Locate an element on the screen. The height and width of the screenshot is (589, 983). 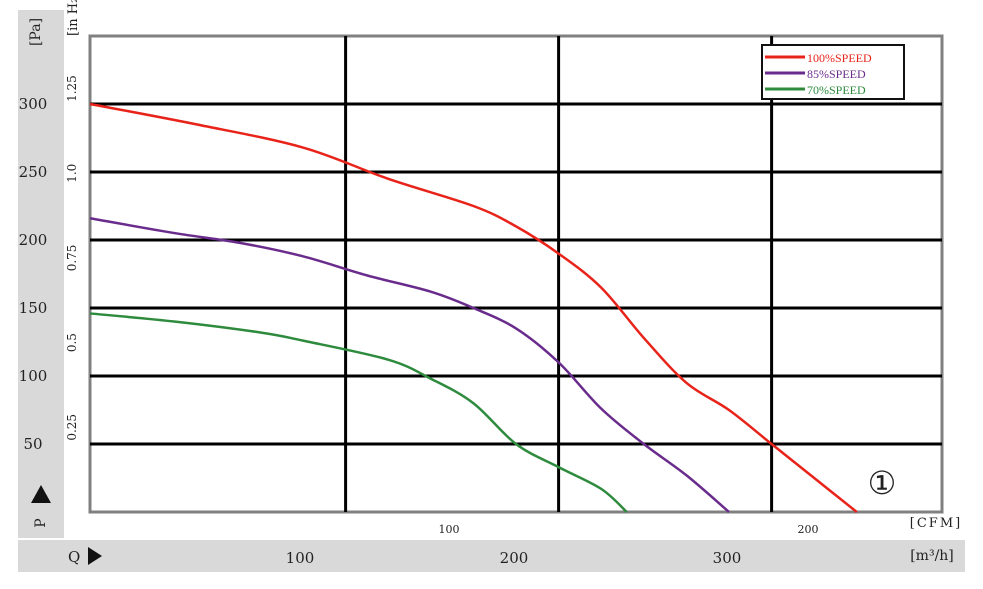
x-primary-label: [m³/h] is located at coordinates (932, 556).